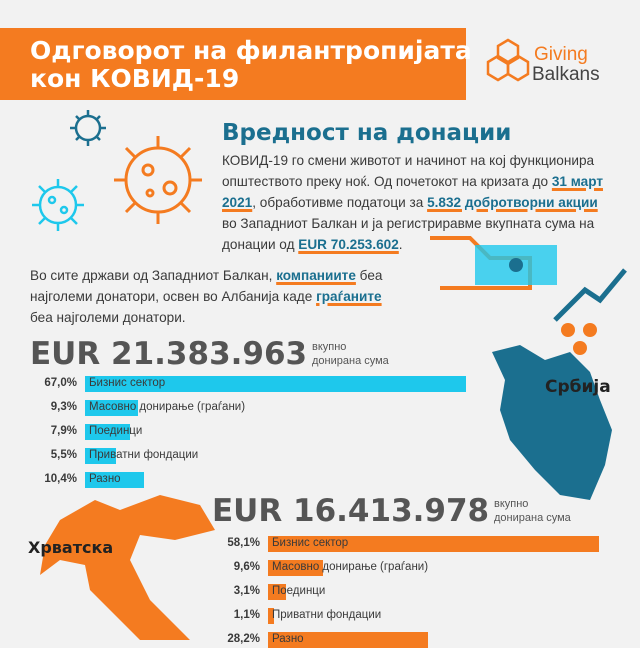  I want to click on banner, so click(233, 64).